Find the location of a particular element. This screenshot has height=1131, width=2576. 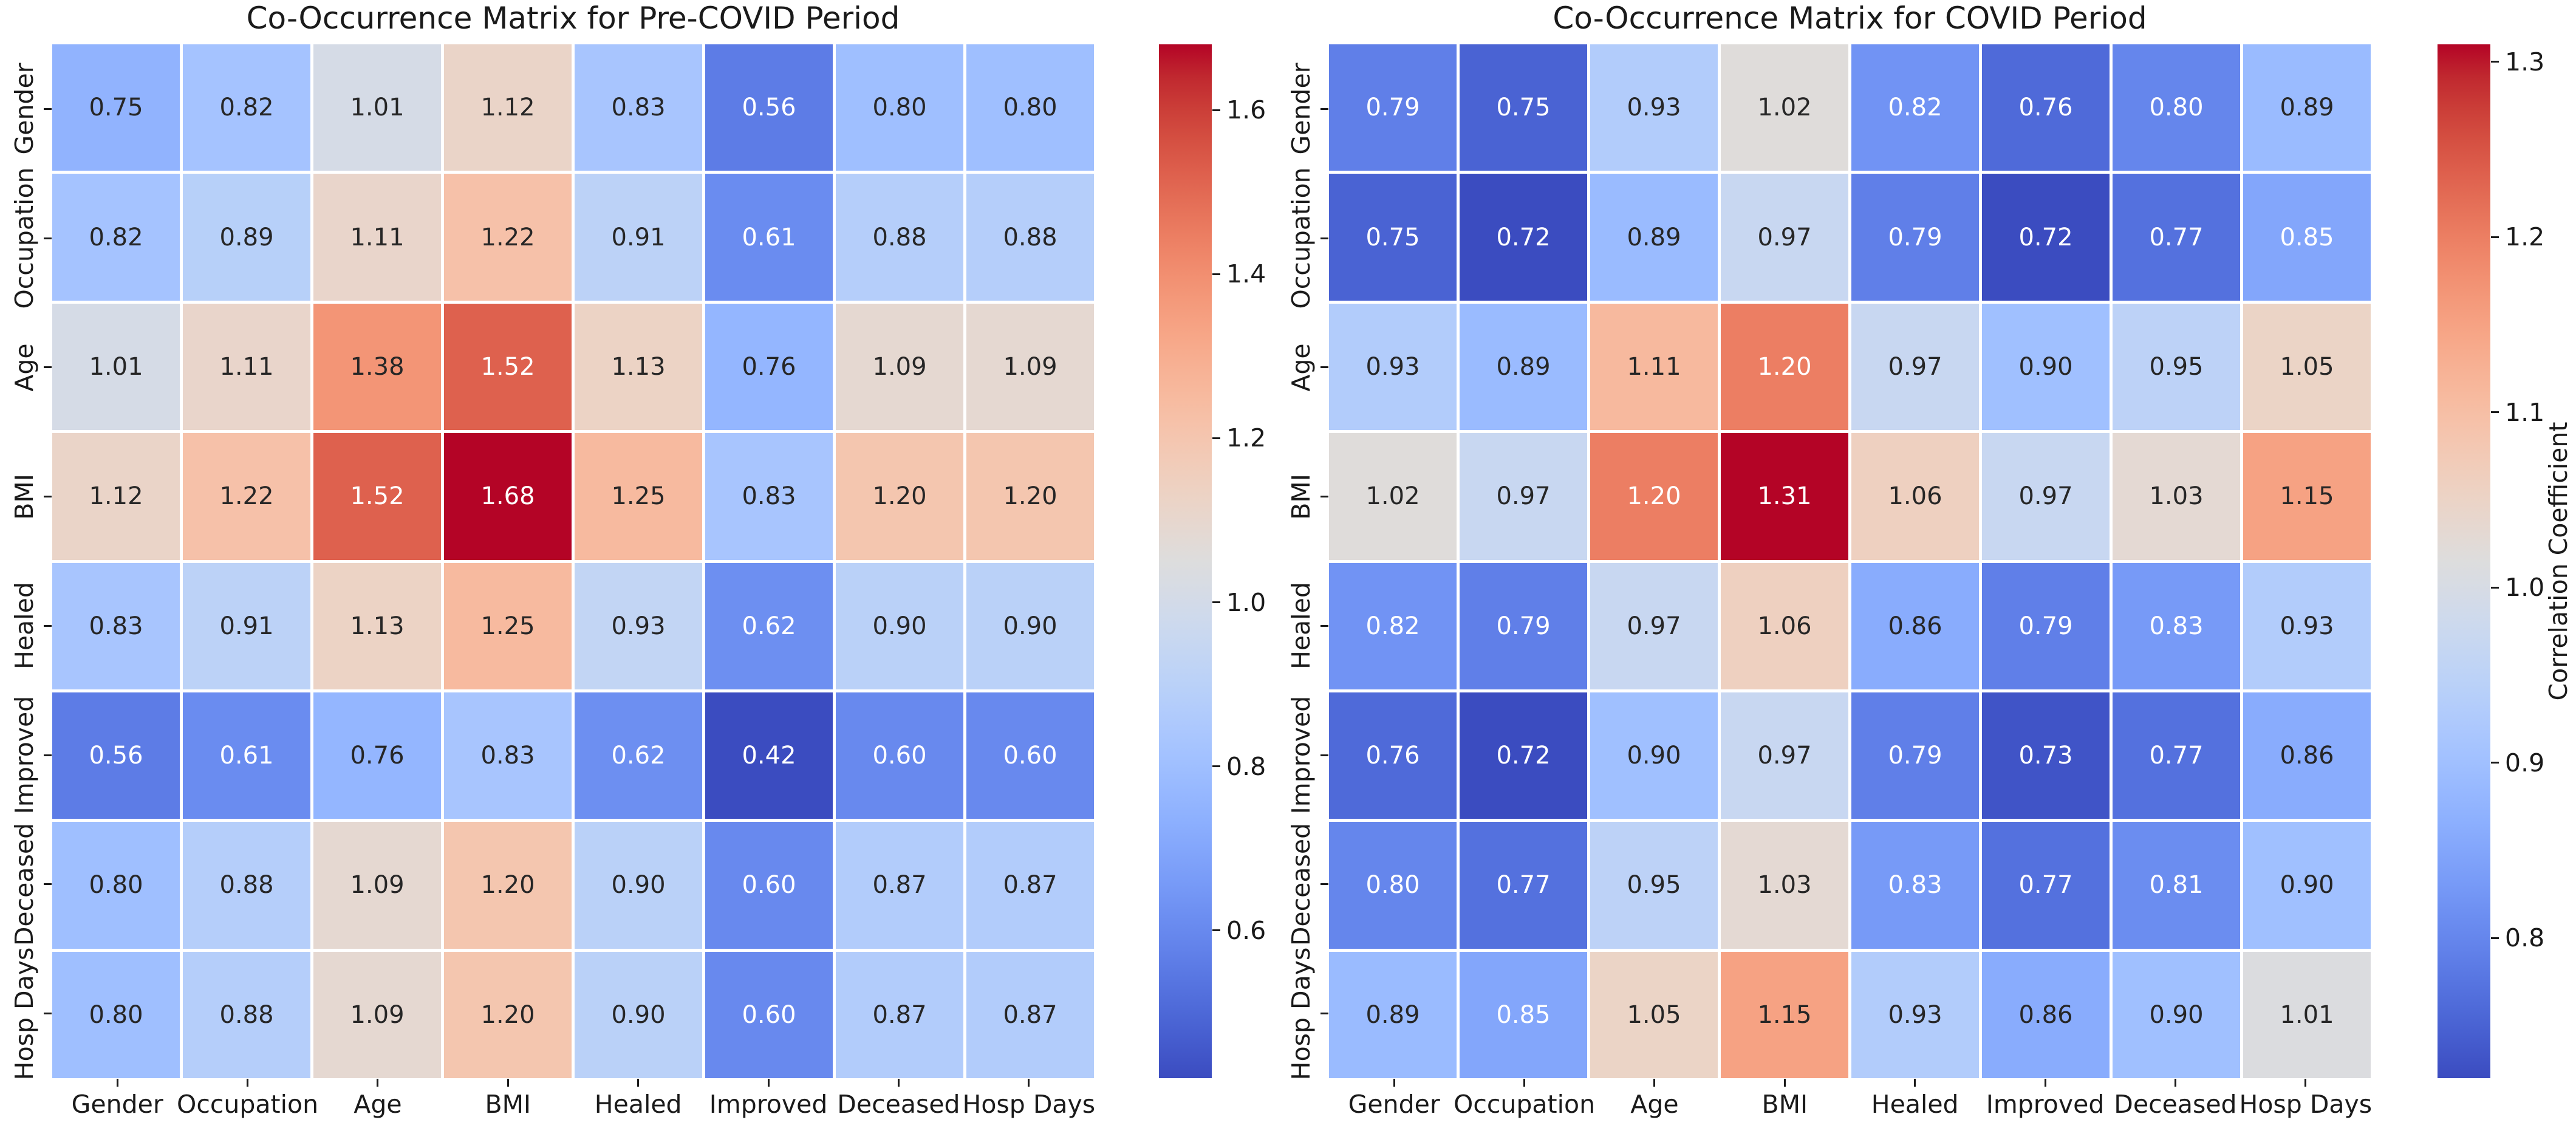

x-tick-label-Deceased: Deceased is located at coordinates (2175, 1104).